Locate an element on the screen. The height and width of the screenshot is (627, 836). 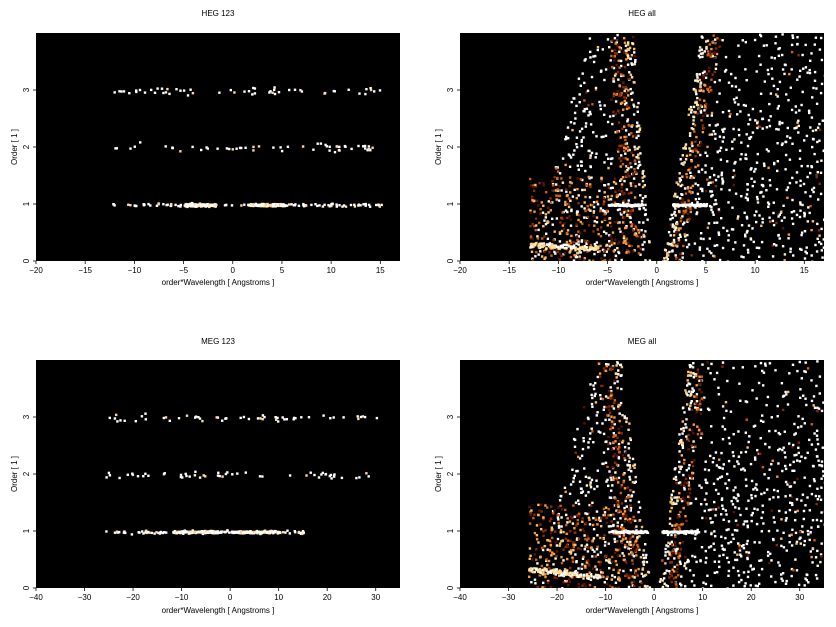
x-tick-label: −10 is located at coordinates (559, 270).